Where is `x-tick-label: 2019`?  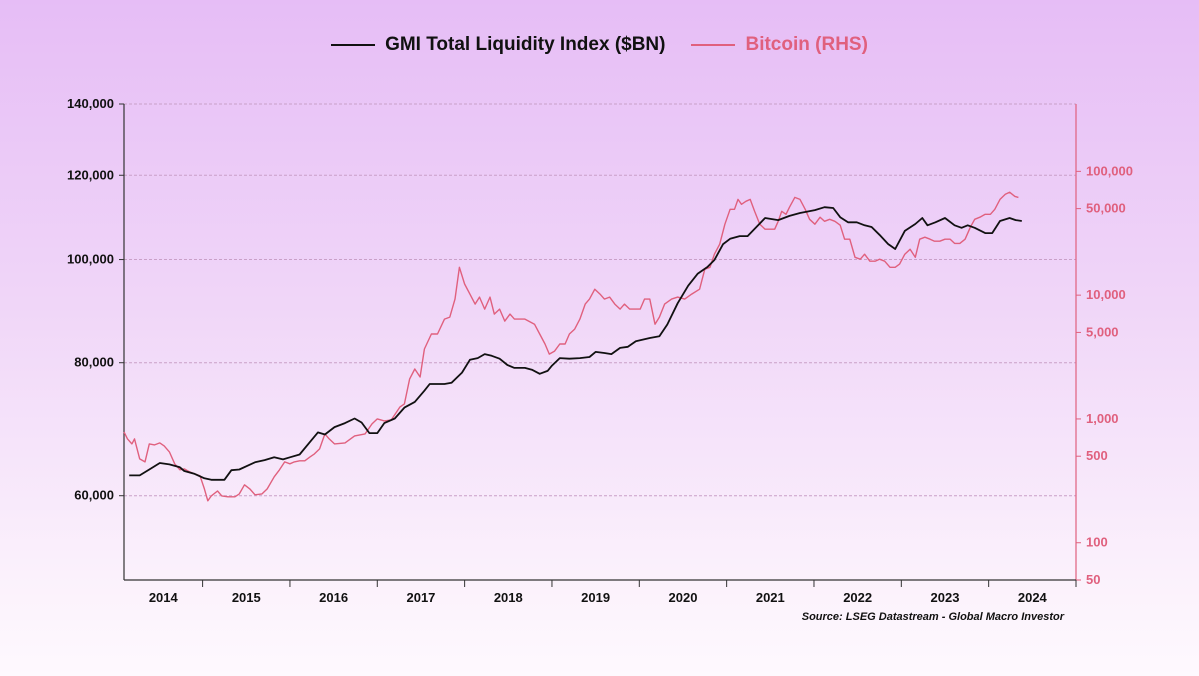 x-tick-label: 2019 is located at coordinates (595, 597).